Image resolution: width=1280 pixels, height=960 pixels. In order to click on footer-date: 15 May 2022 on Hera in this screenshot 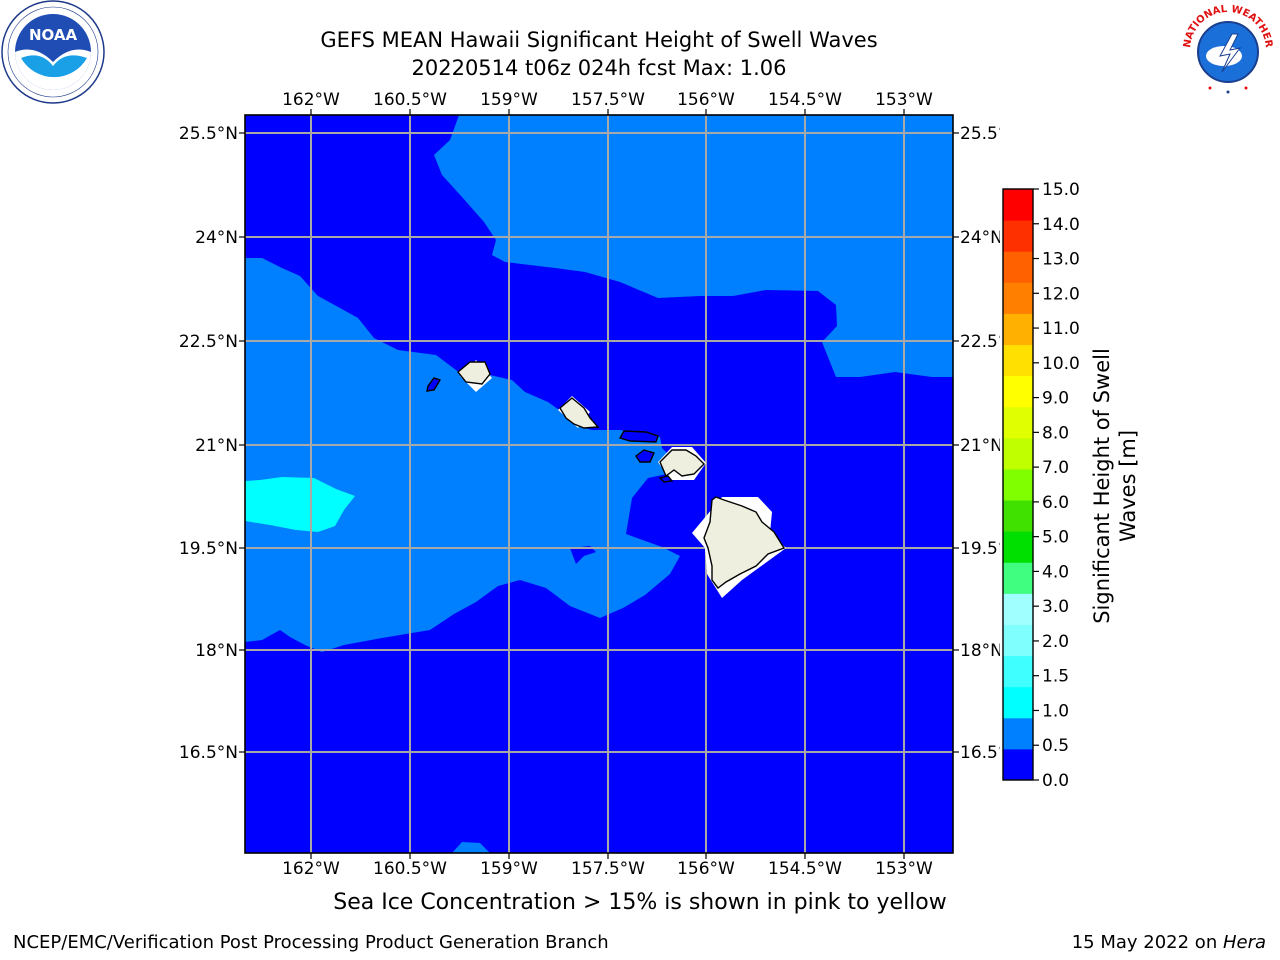, I will do `click(1169, 942)`.